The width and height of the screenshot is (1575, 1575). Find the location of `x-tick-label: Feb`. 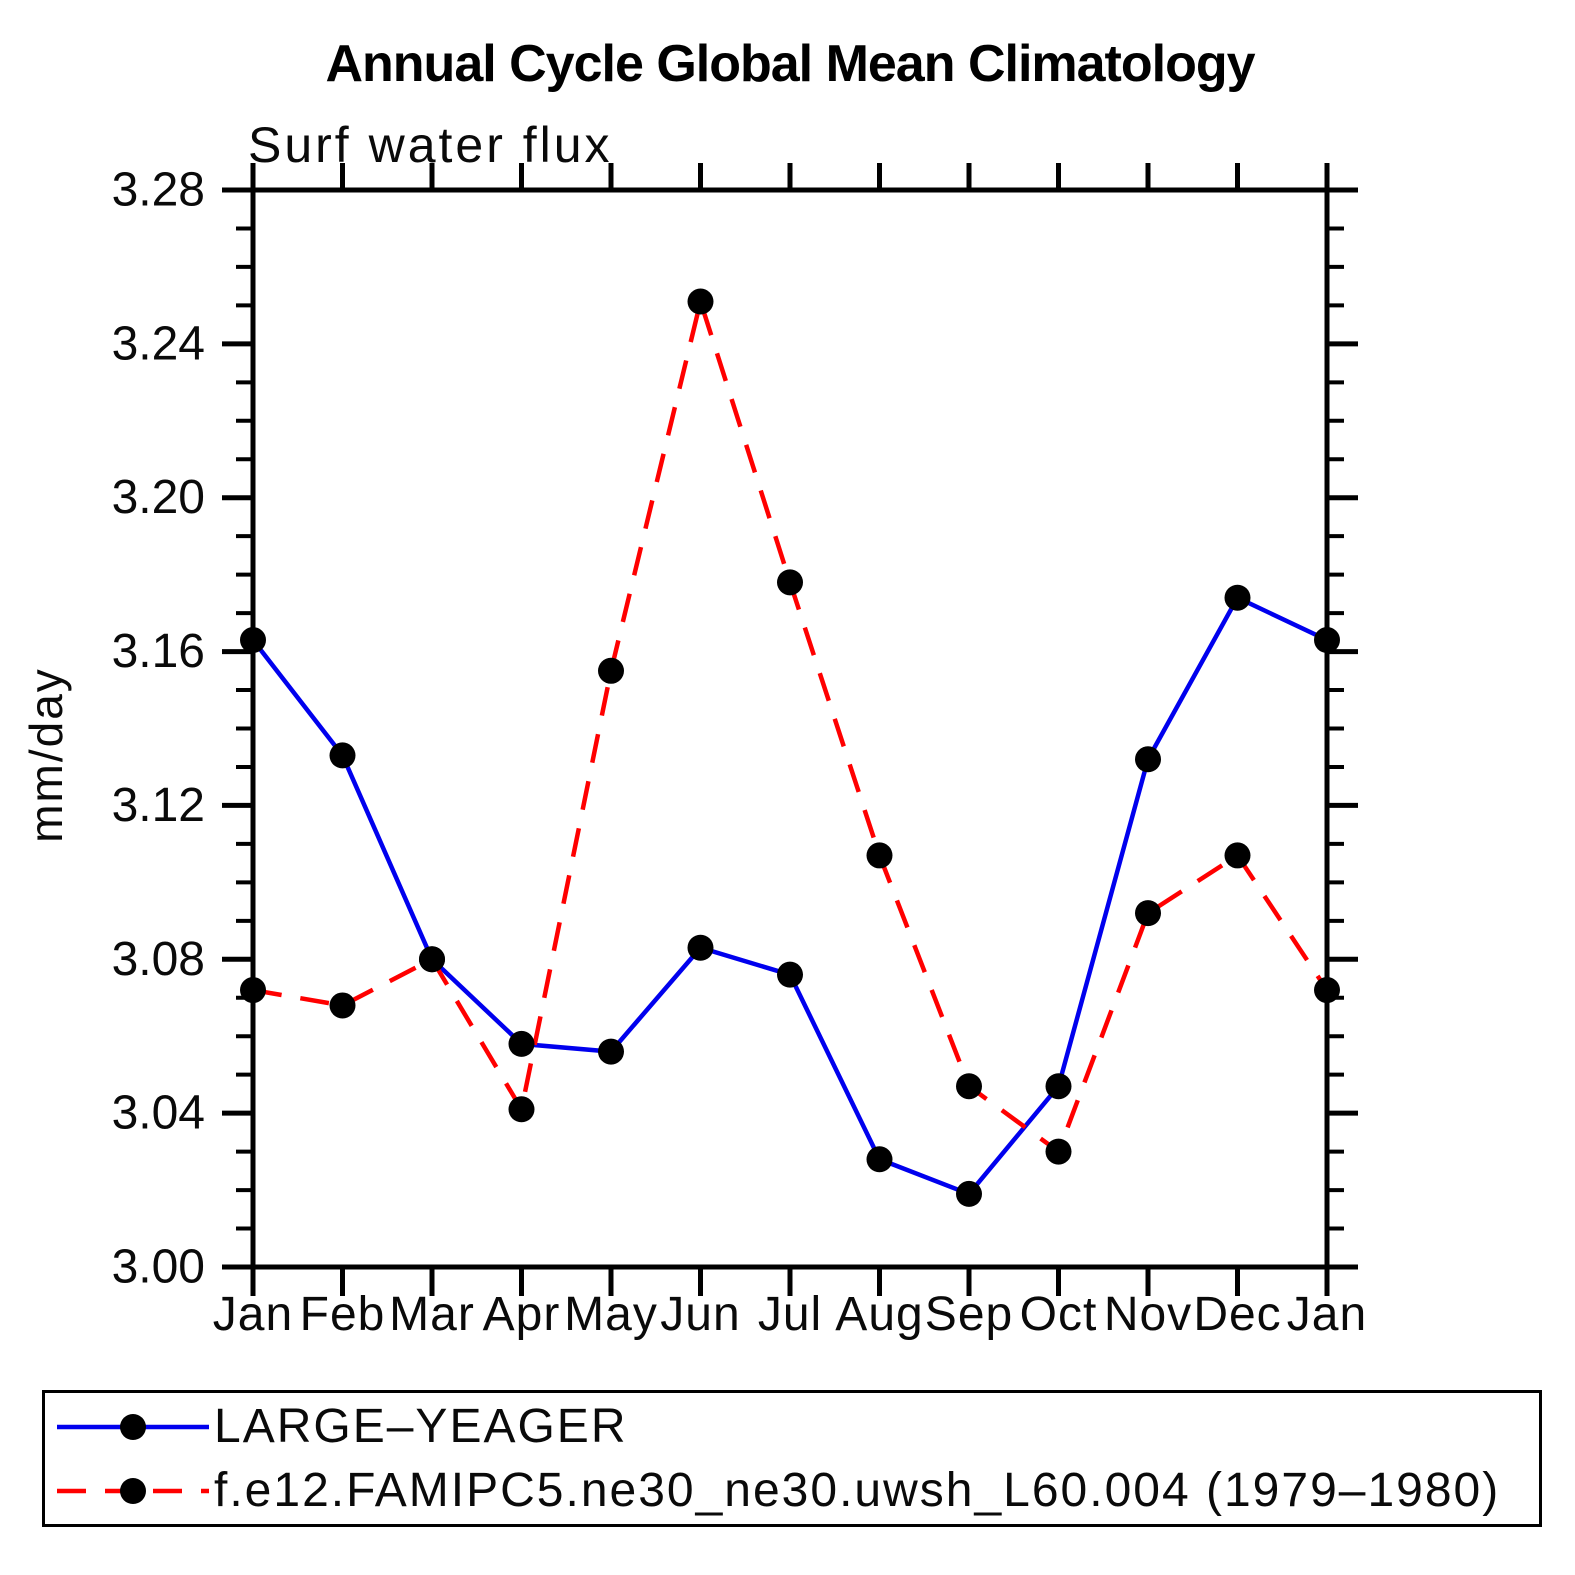

x-tick-label: Feb is located at coordinates (343, 1314).